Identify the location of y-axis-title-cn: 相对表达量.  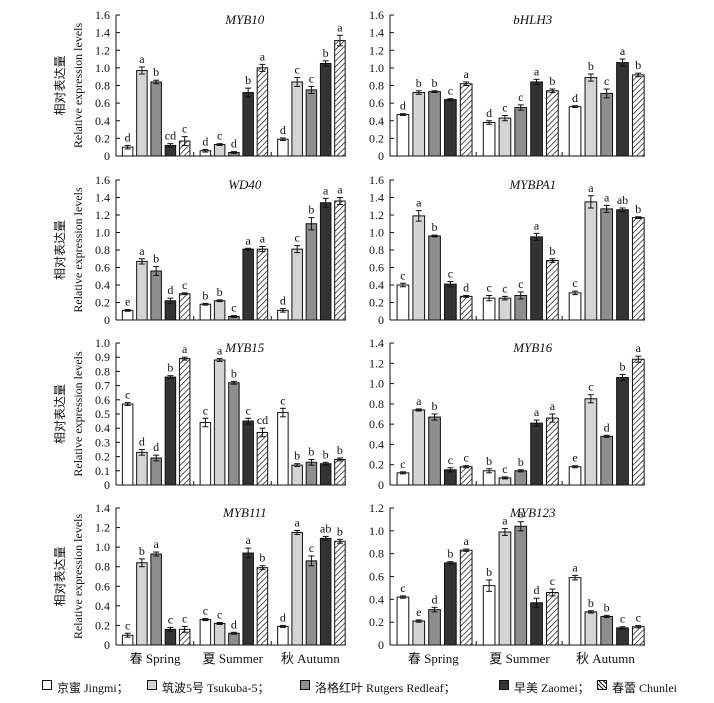
(60, 85).